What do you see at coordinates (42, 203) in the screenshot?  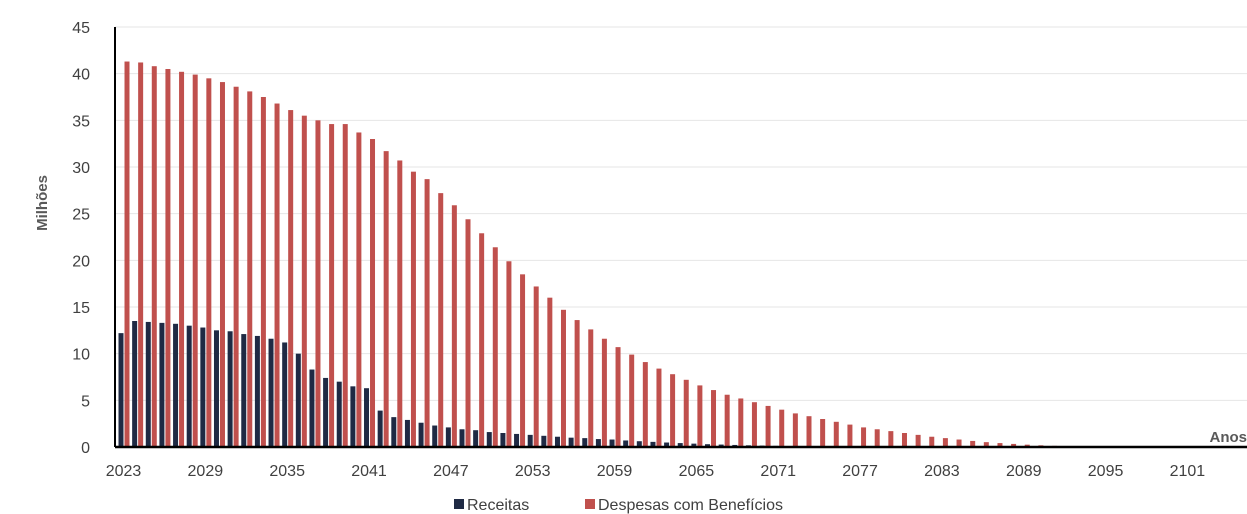 I see `y-axis-title: Milhões` at bounding box center [42, 203].